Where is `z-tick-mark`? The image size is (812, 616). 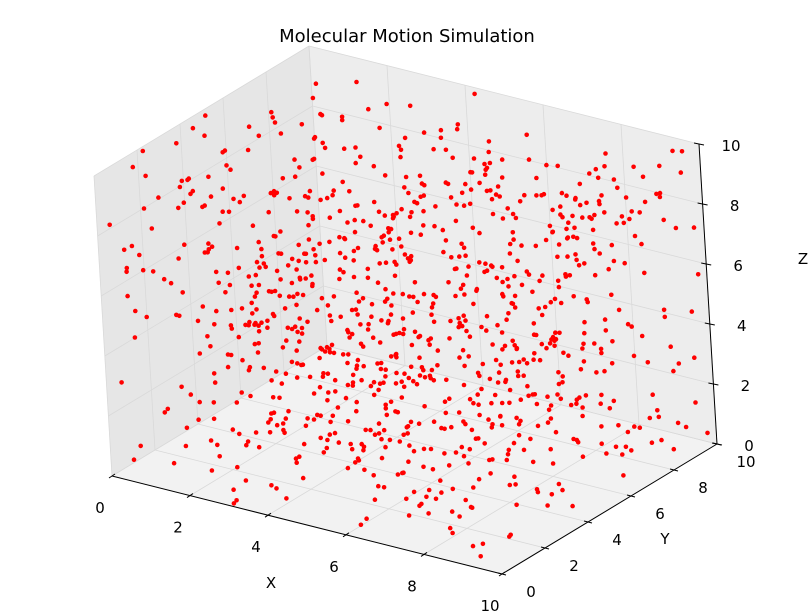
z-tick-mark is located at coordinates (699, 144).